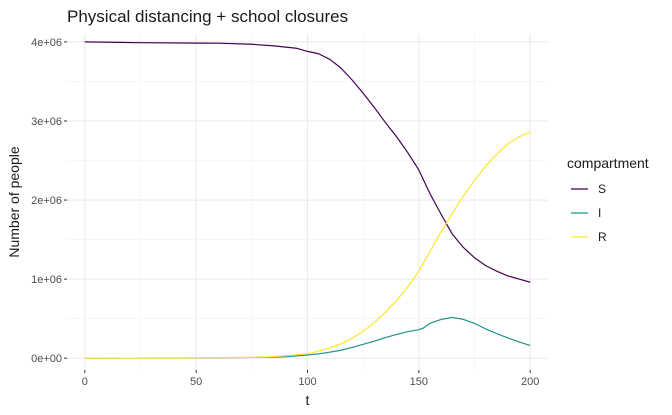 Image resolution: width=672 pixels, height=415 pixels. Describe the element at coordinates (46, 359) in the screenshot. I see `y-tick-label: 0e+00` at that location.